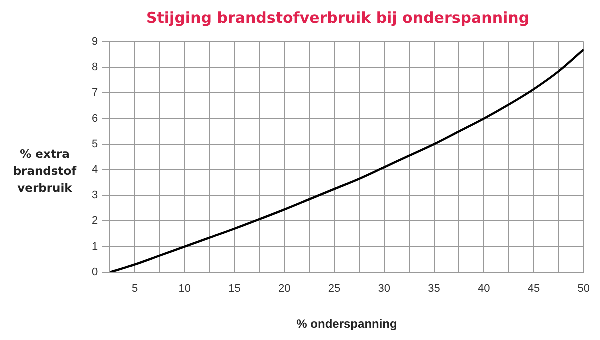 This screenshot has height=340, width=600. Describe the element at coordinates (534, 289) in the screenshot. I see `x-tick-label: 45` at that location.